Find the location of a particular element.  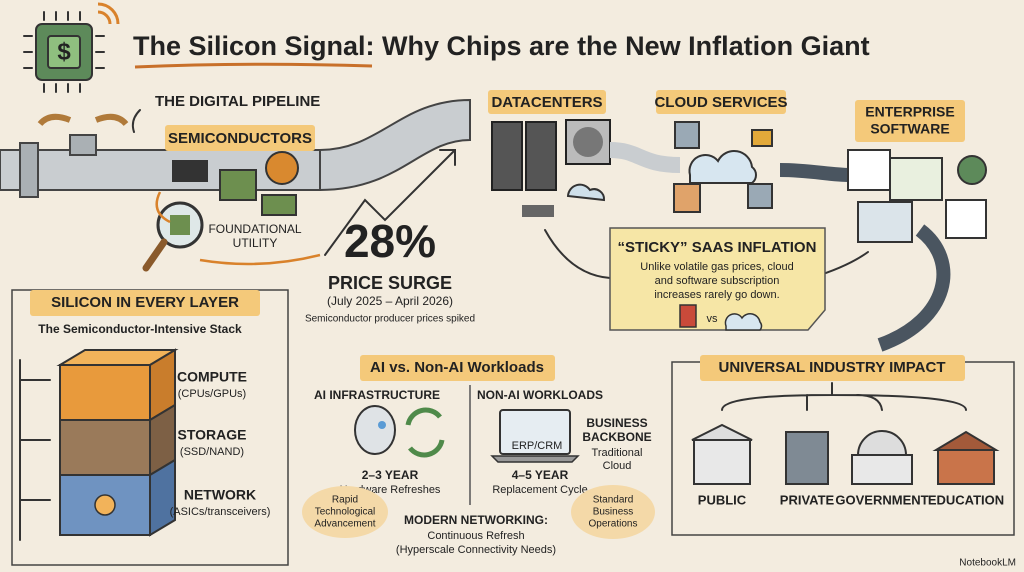

cloud-icons is located at coordinates (723, 167).